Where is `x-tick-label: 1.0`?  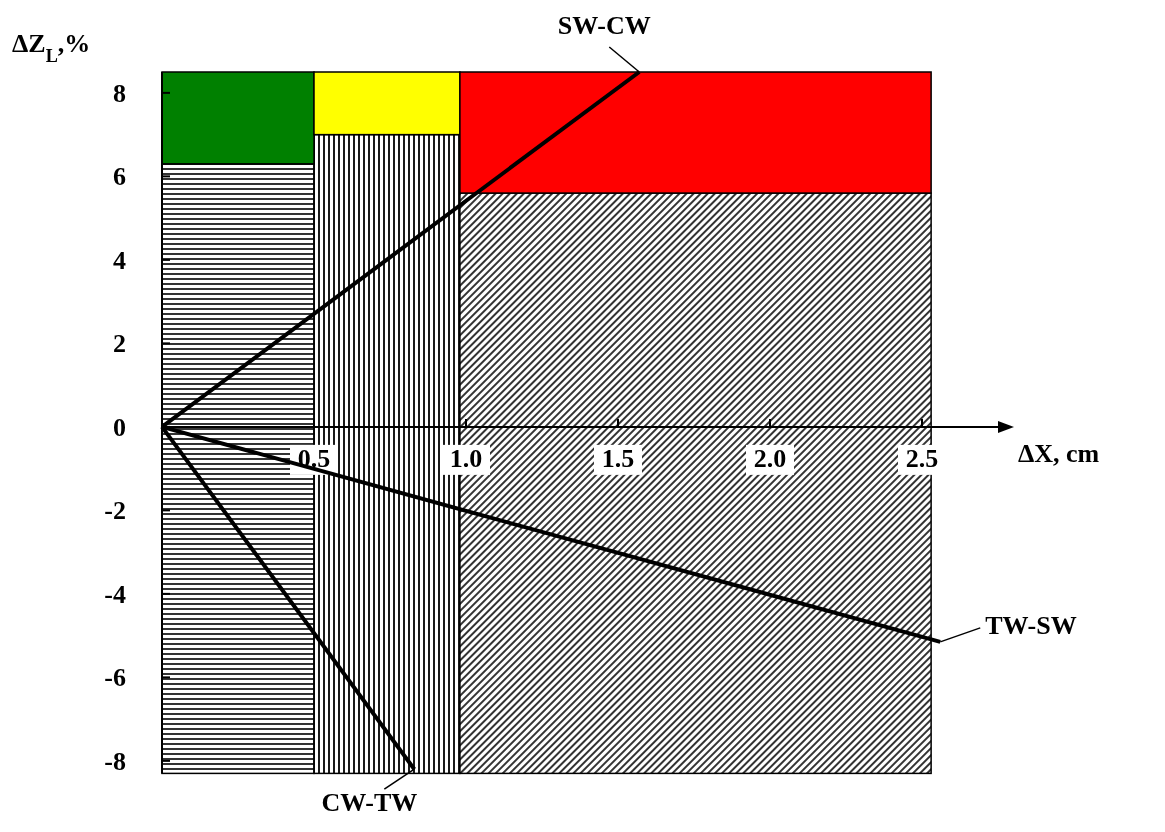 x-tick-label: 1.0 is located at coordinates (466, 458).